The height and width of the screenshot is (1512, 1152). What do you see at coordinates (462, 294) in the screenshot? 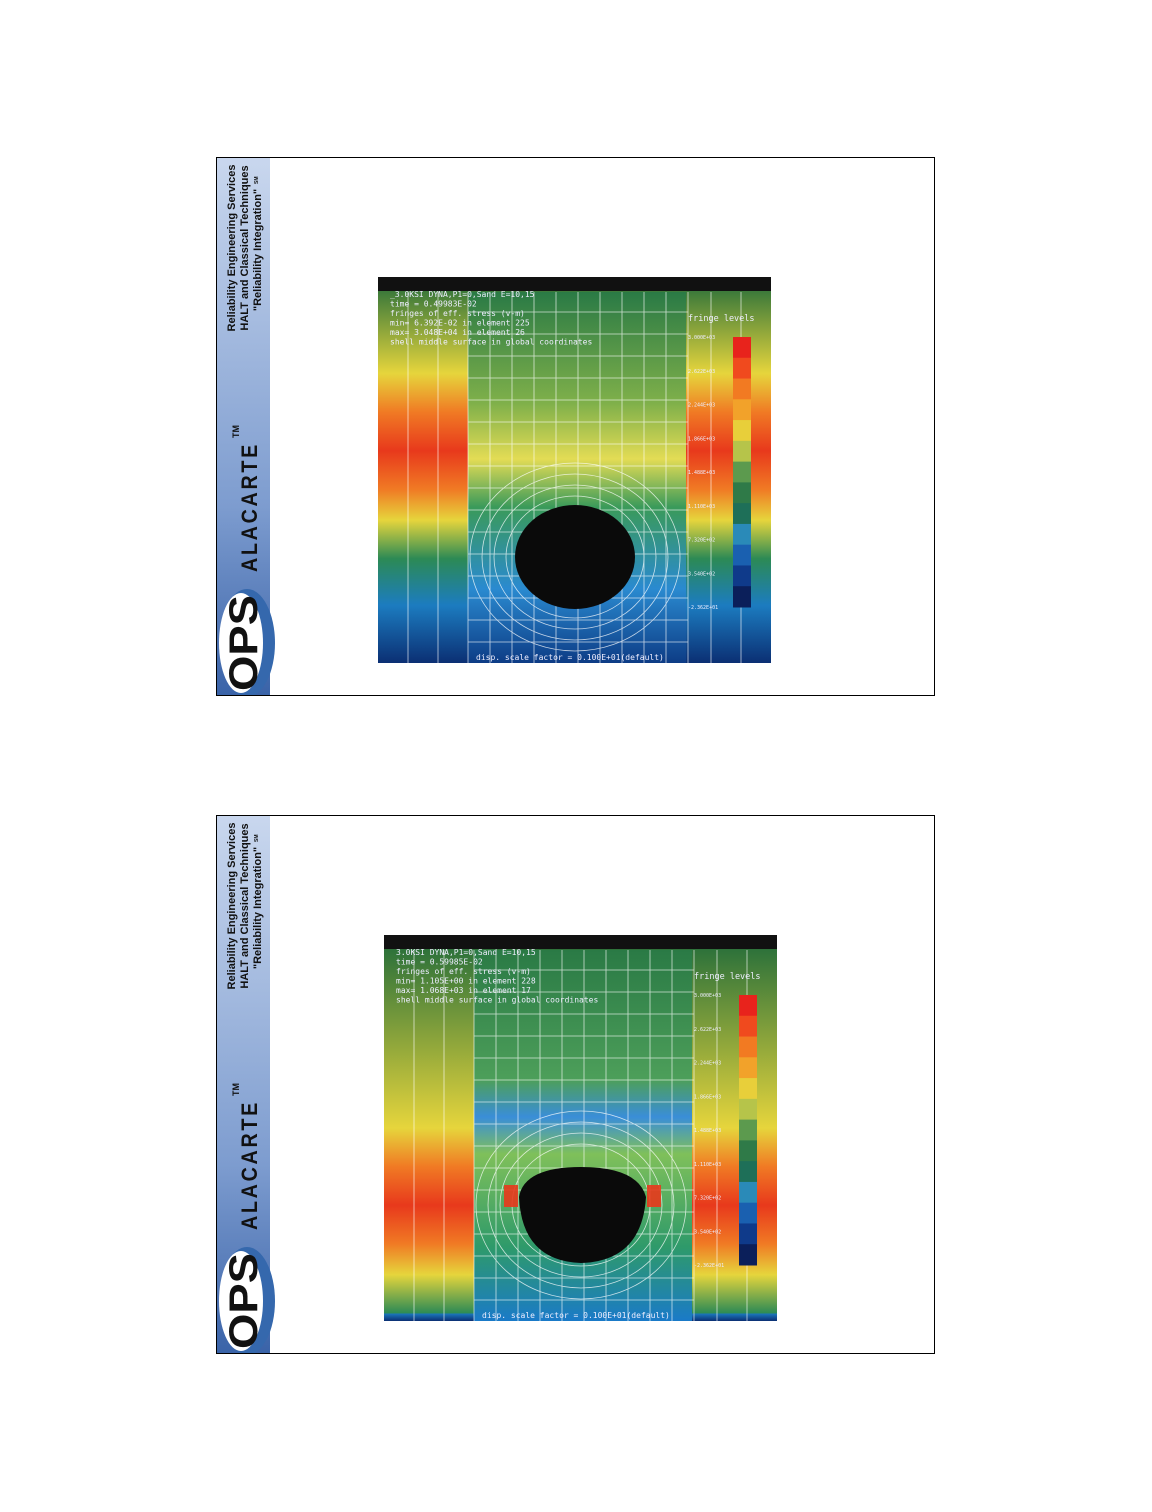
I see `header-line: _3.0KSI DYNA,P1=0,Sand E=10,15` at bounding box center [462, 294].